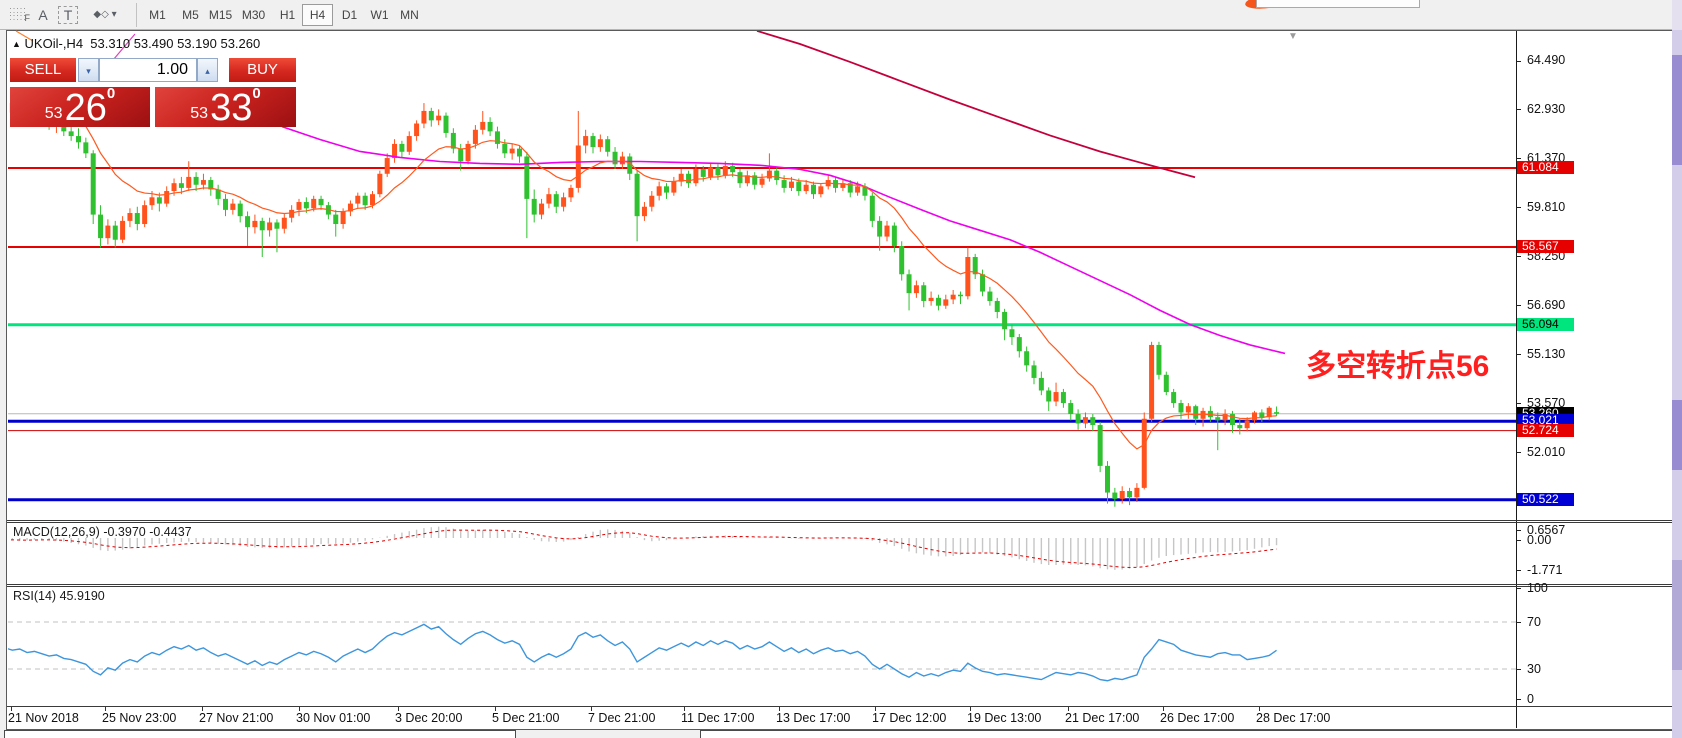  Describe the element at coordinates (1293, 718) in the screenshot. I see `time-label: 28 Dec 17:00` at that location.